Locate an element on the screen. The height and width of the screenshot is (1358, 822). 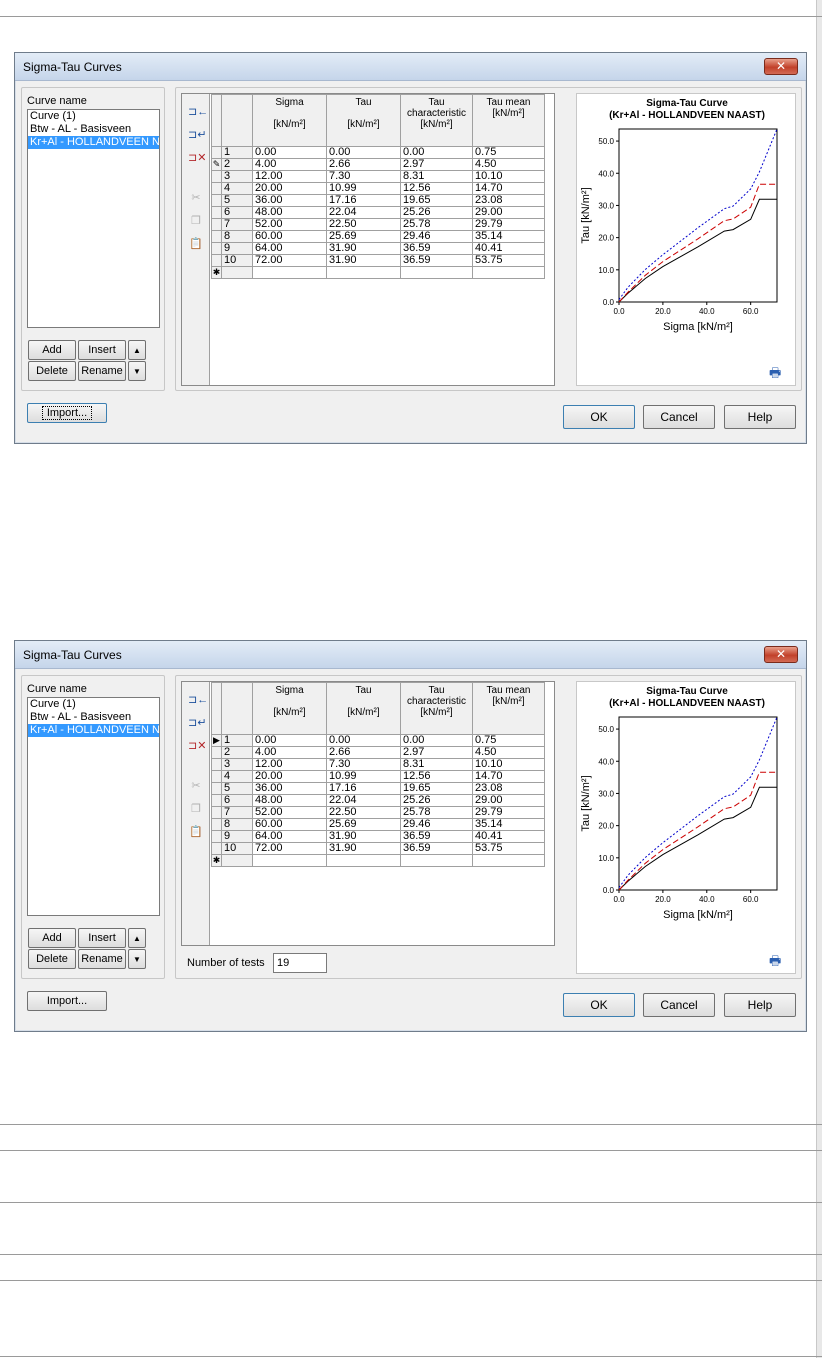
cell: 48.00 is located at coordinates (289, 212).